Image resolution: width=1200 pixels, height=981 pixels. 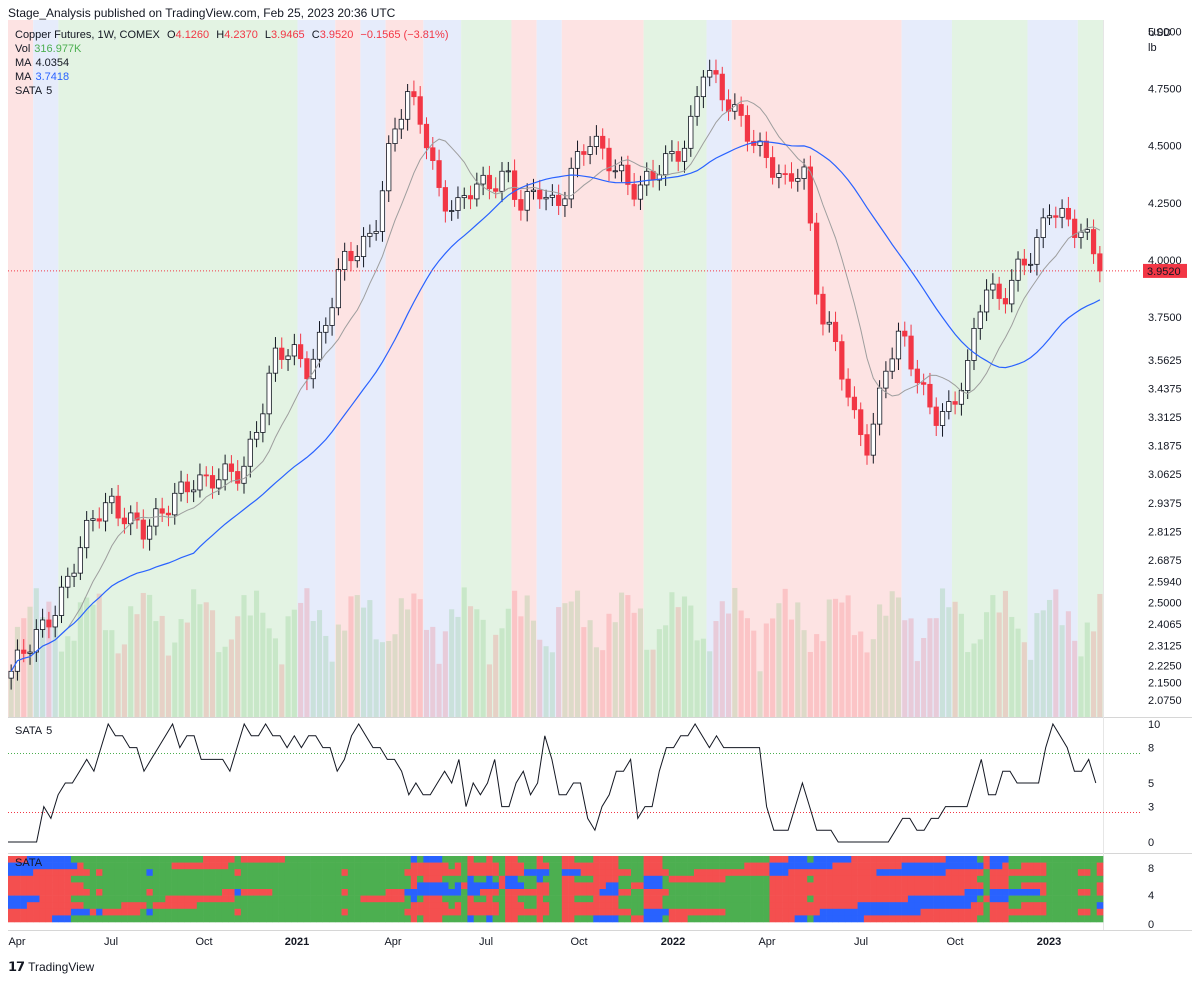 I want to click on legend-open-label: O, so click(x=171, y=35).